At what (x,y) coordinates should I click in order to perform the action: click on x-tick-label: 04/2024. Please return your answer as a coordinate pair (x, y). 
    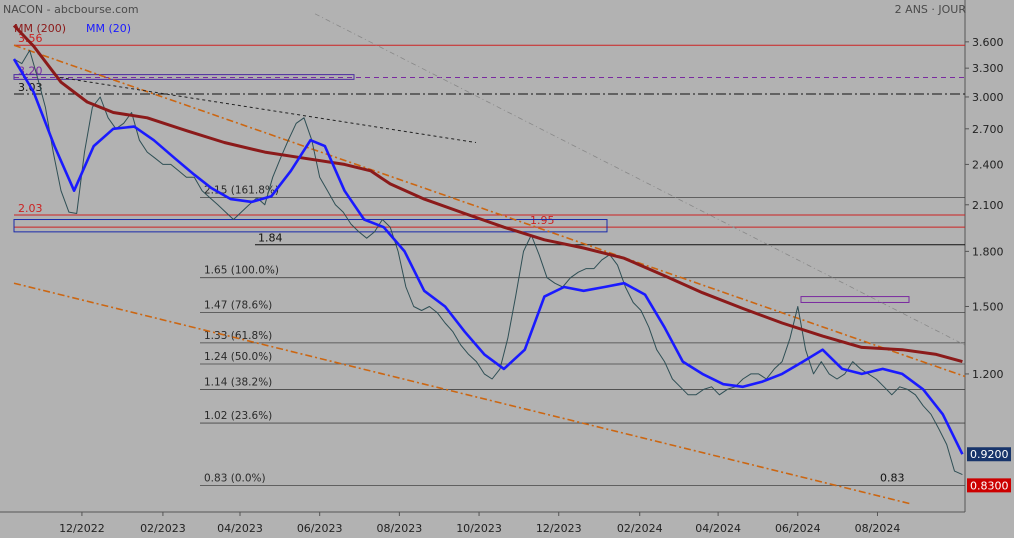
    Looking at the image, I should click on (718, 528).